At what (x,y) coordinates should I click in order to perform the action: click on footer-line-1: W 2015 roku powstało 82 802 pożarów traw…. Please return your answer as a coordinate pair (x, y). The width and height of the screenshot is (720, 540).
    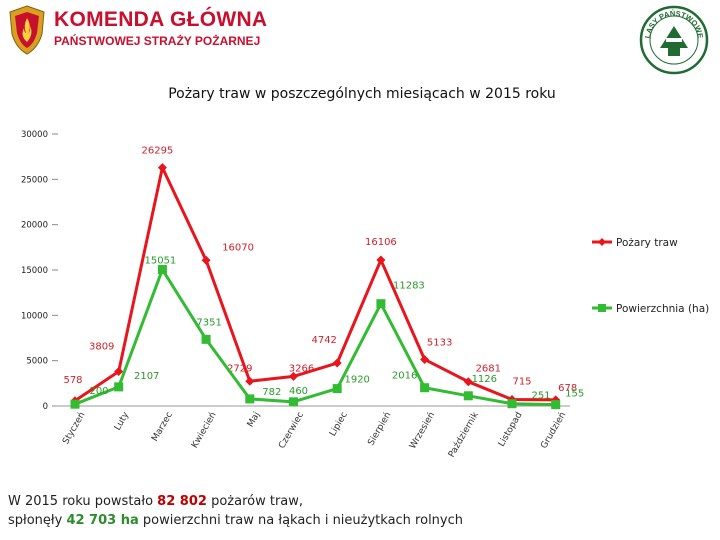
    Looking at the image, I should click on (235, 501).